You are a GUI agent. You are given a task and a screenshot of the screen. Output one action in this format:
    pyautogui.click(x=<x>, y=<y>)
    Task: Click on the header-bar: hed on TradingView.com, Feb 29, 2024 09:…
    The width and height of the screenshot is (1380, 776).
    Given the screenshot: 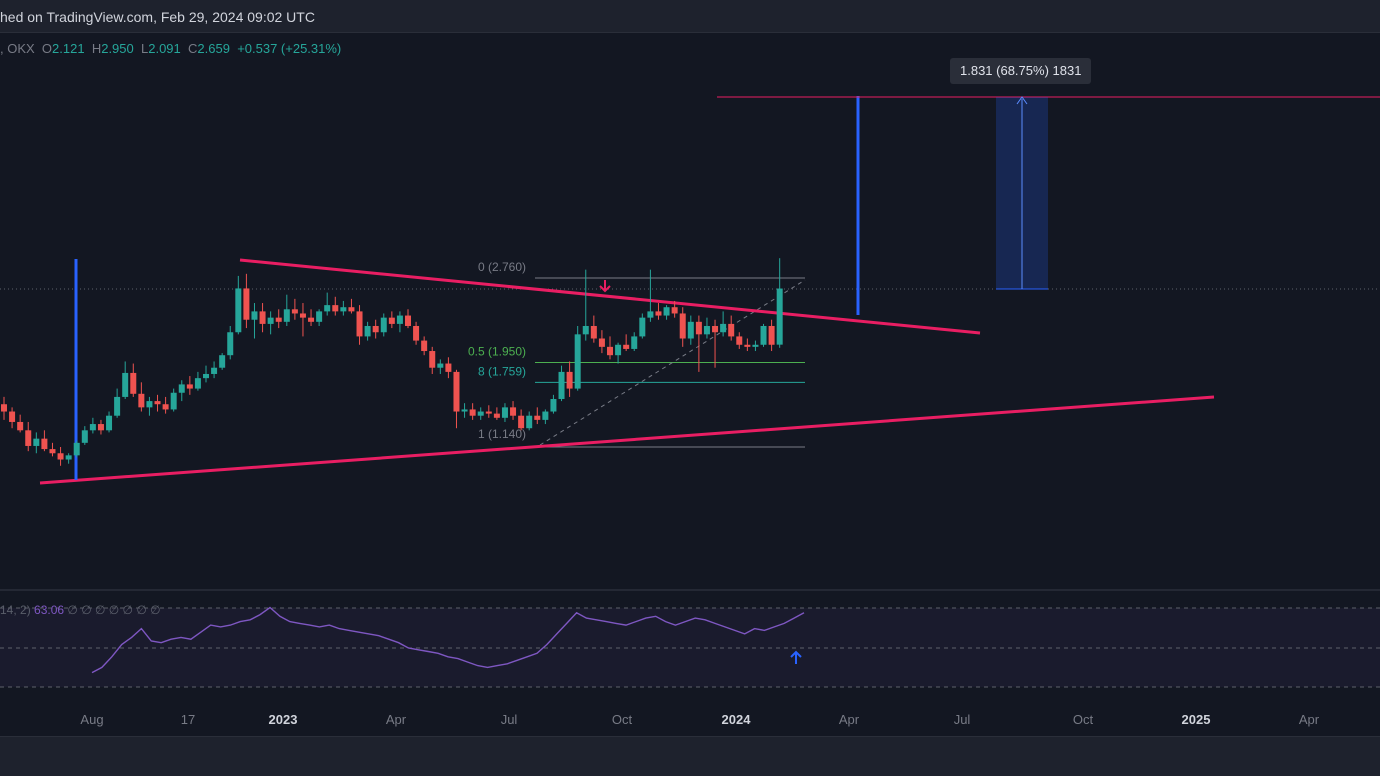 What is the action you would take?
    pyautogui.click(x=690, y=16)
    